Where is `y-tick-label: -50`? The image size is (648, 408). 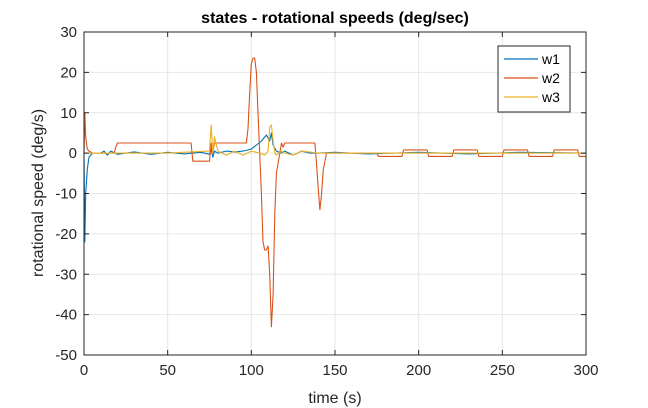
y-tick-label: -50 is located at coordinates (66, 355).